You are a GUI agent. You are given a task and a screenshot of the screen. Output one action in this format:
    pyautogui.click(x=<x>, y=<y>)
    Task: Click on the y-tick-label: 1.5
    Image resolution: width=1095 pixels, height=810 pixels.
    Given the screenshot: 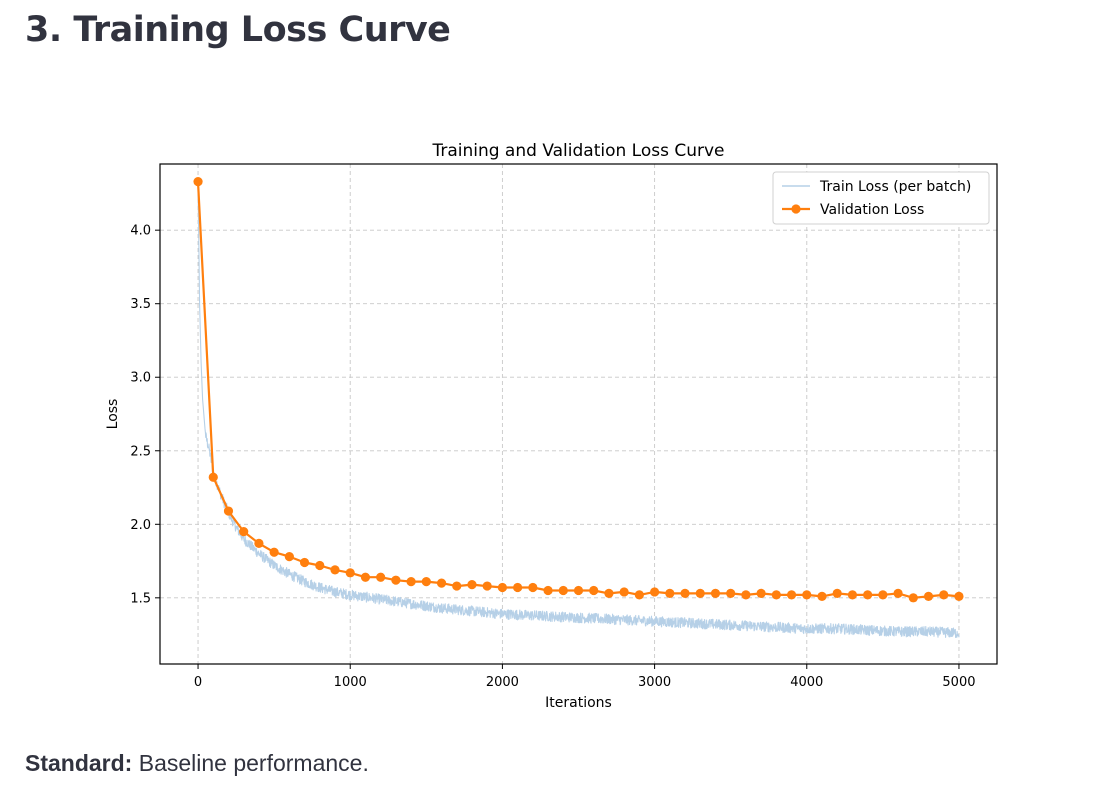 What is the action you would take?
    pyautogui.click(x=140, y=598)
    